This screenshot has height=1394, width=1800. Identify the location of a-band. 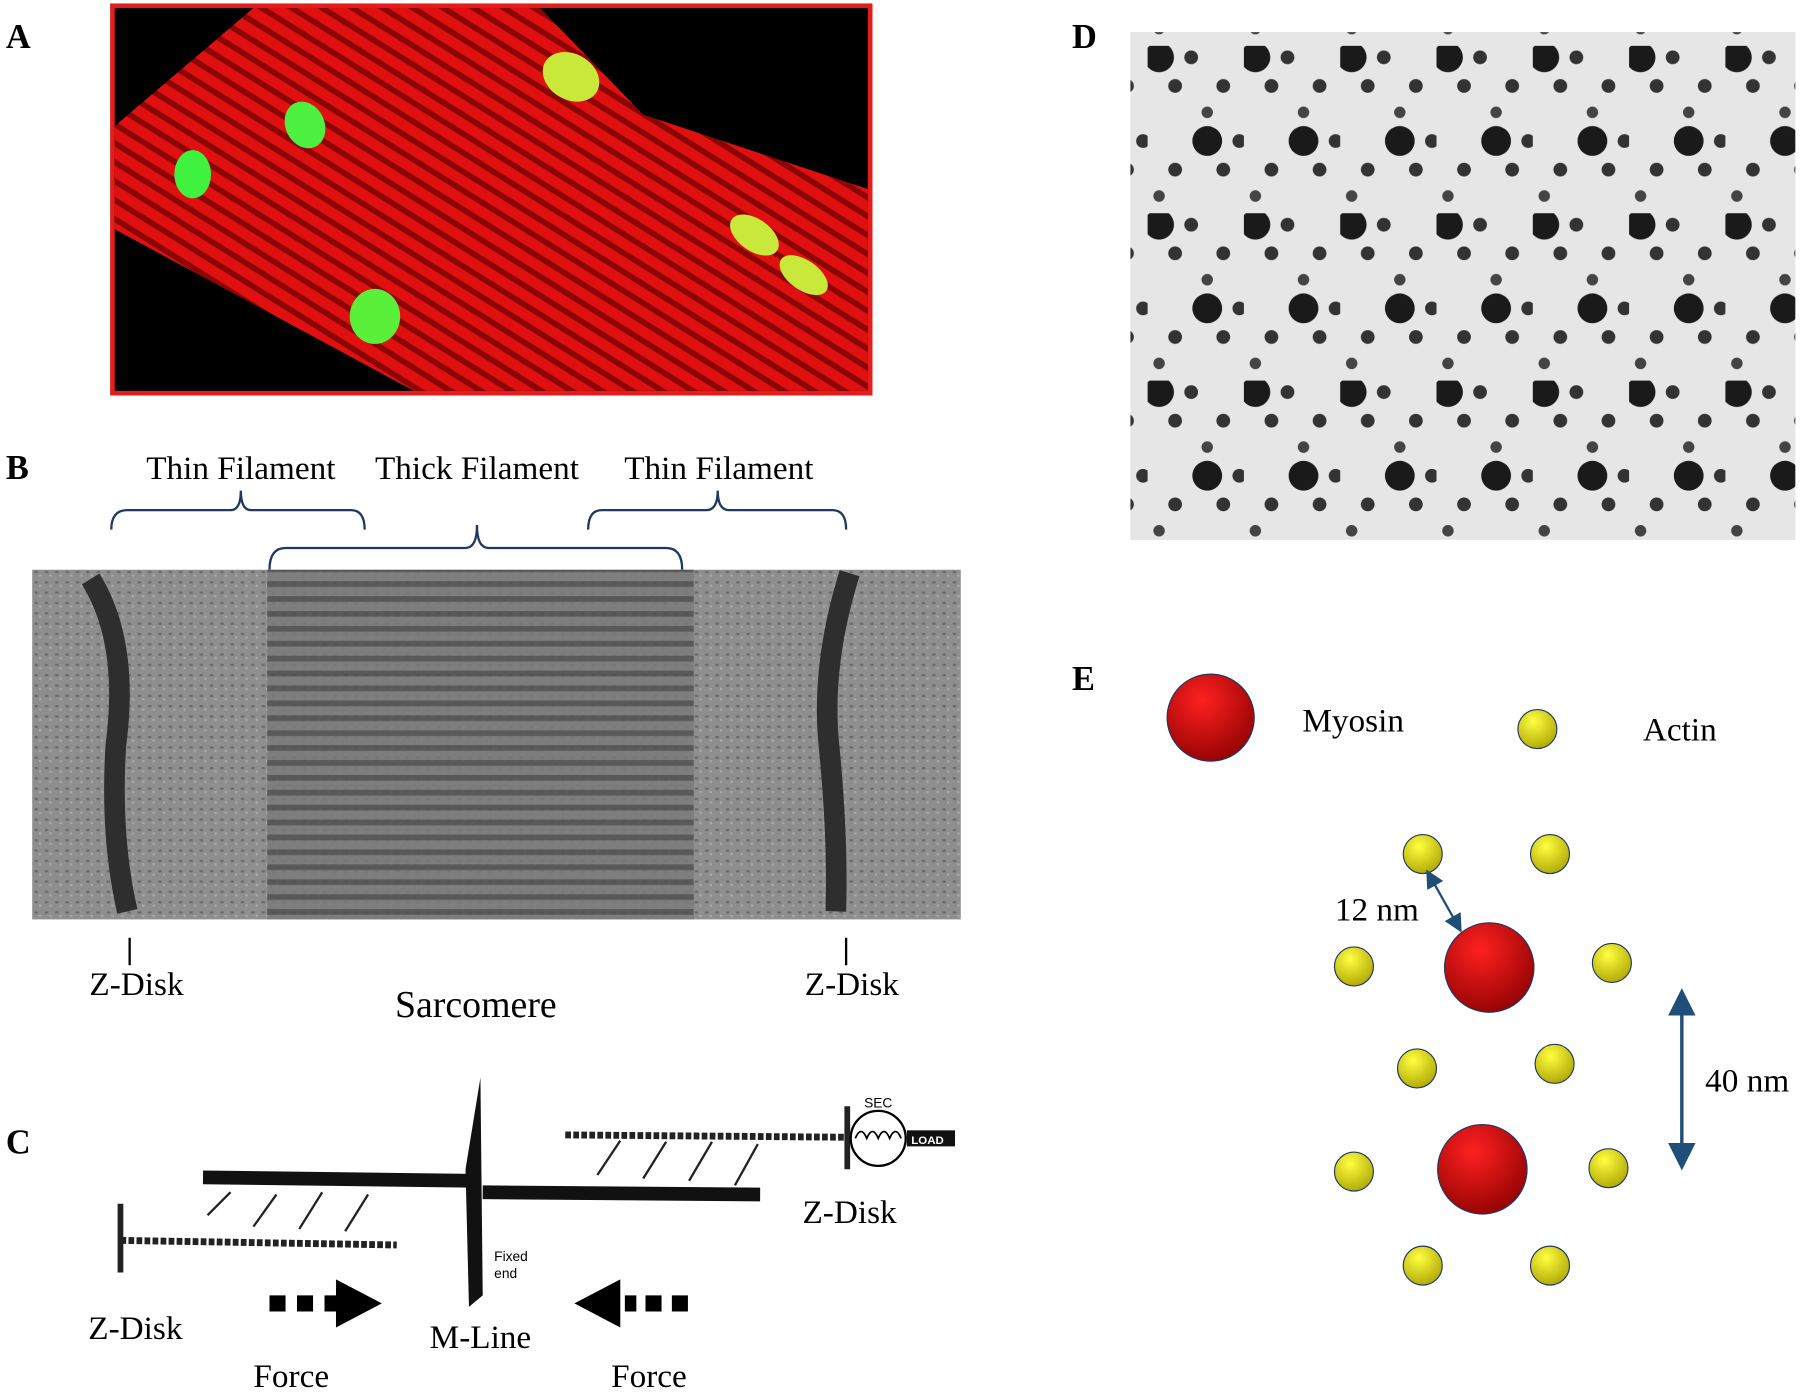
(480, 744).